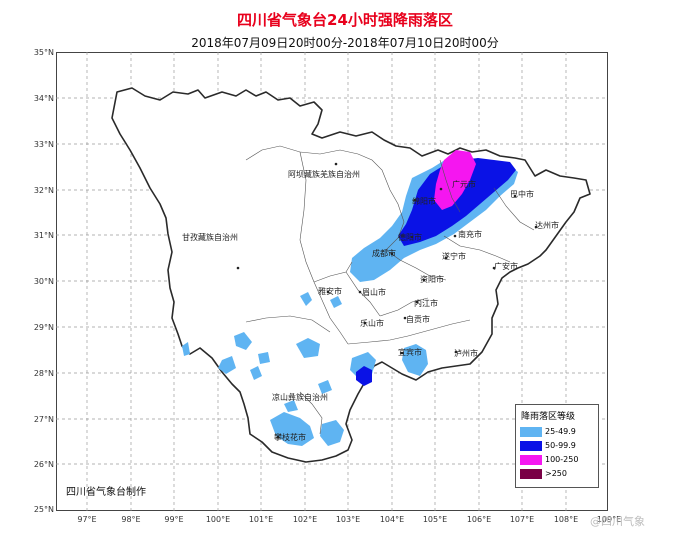  Describe the element at coordinates (43, 327) in the screenshot. I see `lat-label: 29°N` at that location.